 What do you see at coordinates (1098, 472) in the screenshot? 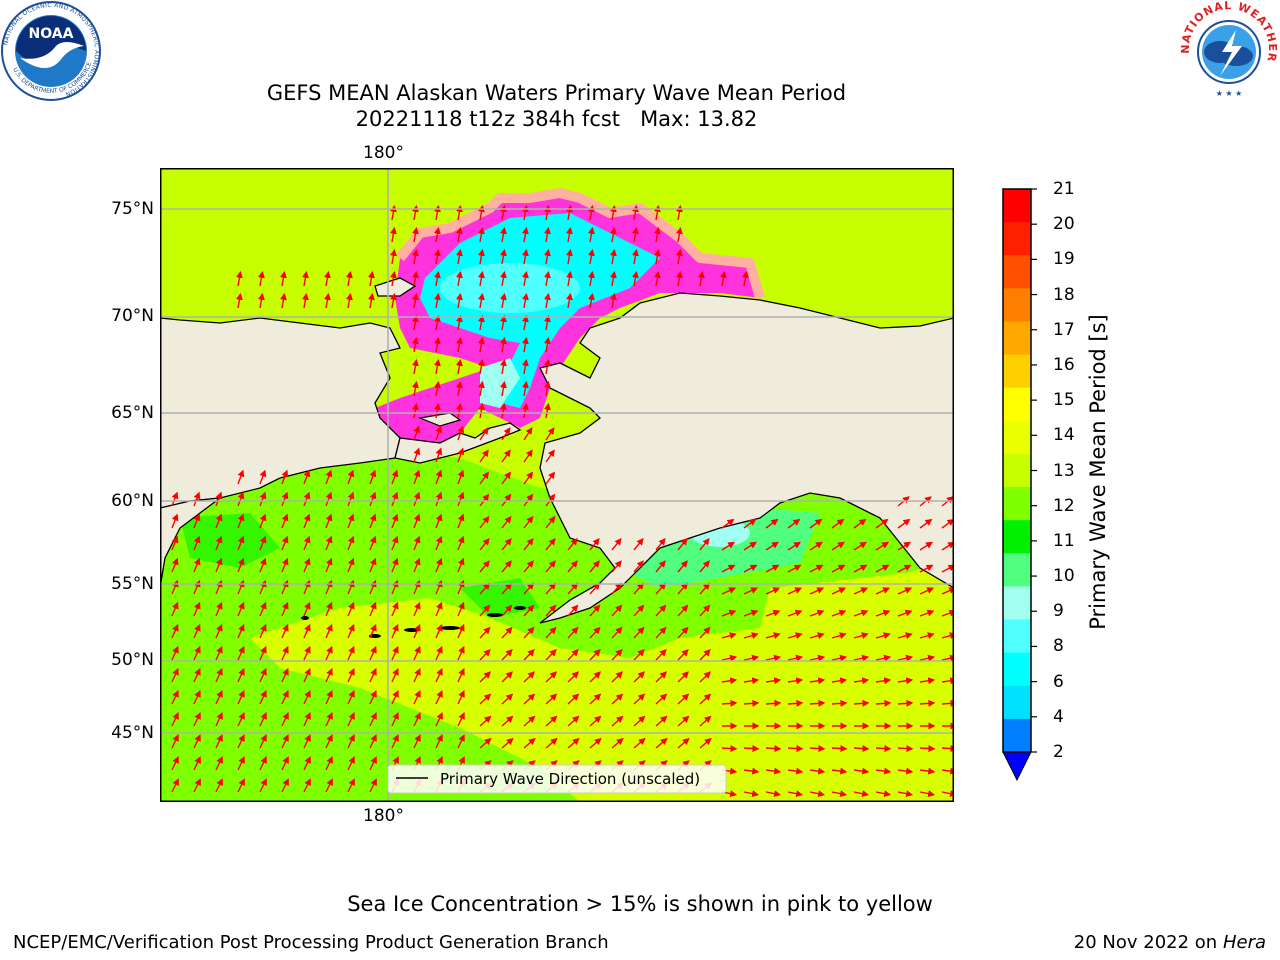
I see `colorbar-label: Primary Wave Mean Period [s]` at bounding box center [1098, 472].